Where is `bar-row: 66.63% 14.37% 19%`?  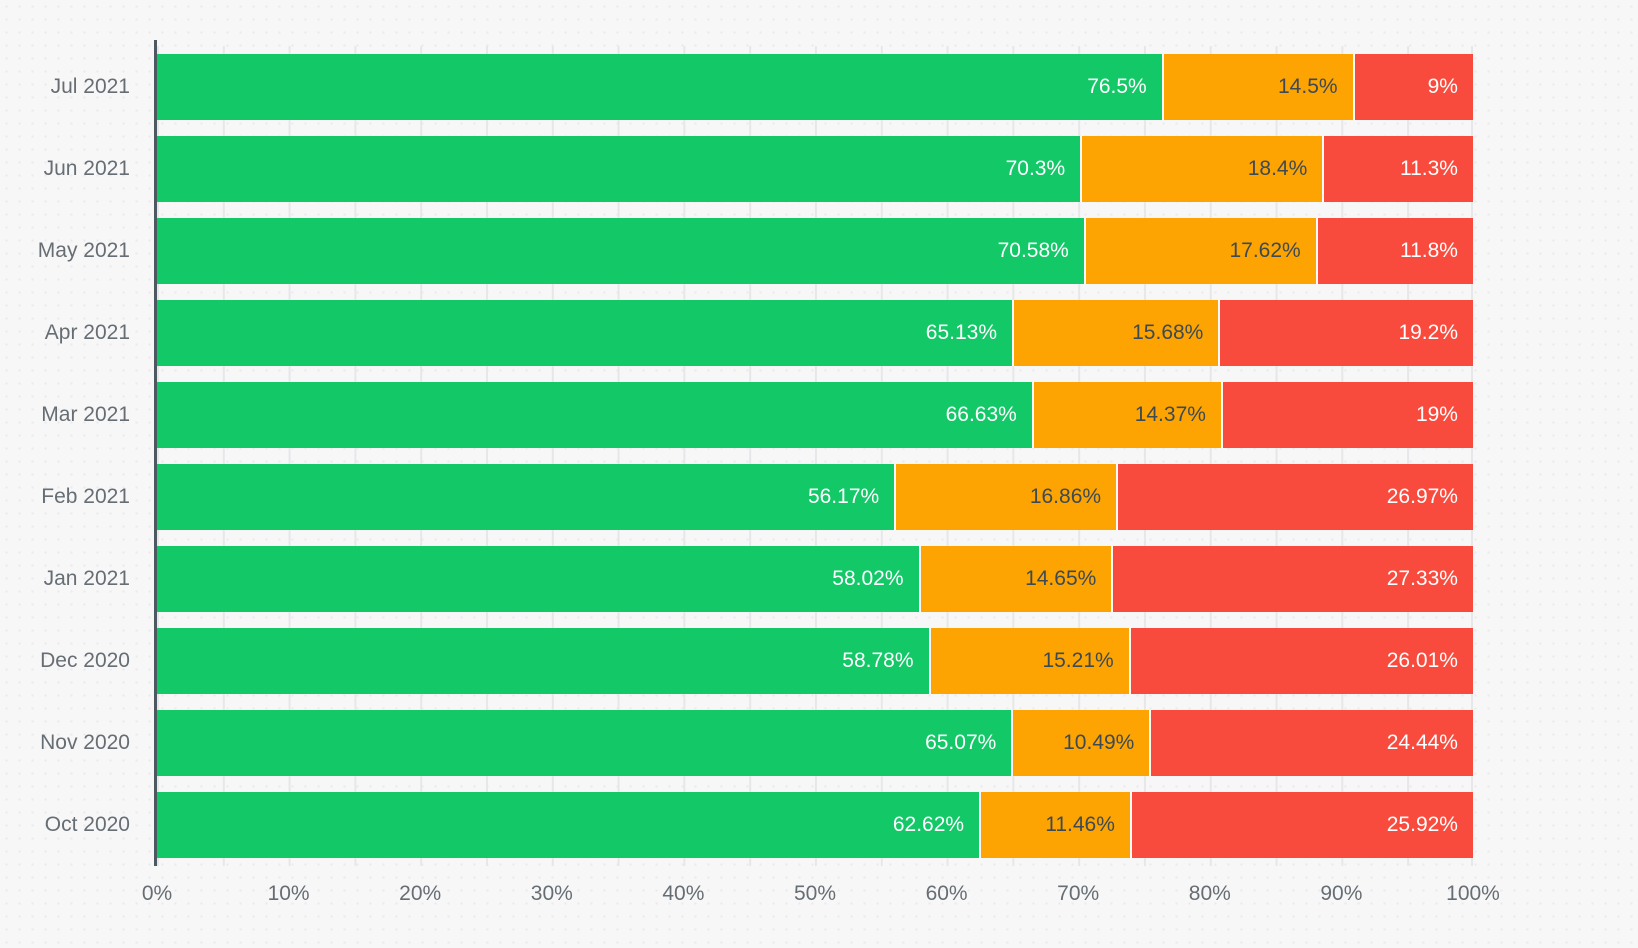 bar-row: 66.63% 14.37% 19% is located at coordinates (815, 415).